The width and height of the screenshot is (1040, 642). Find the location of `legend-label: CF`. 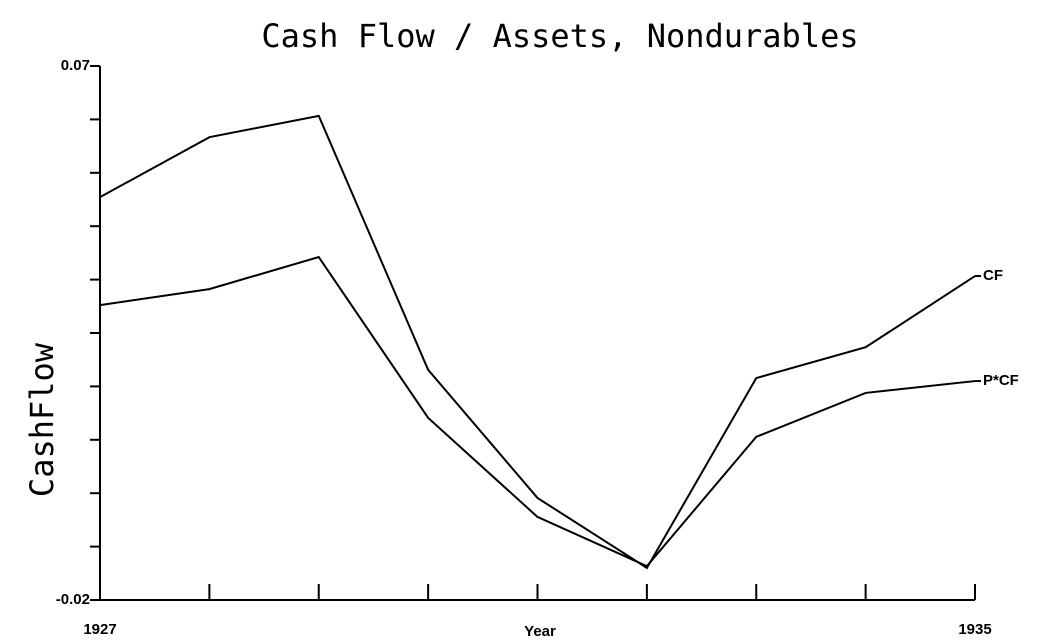

legend-label: CF is located at coordinates (993, 275).